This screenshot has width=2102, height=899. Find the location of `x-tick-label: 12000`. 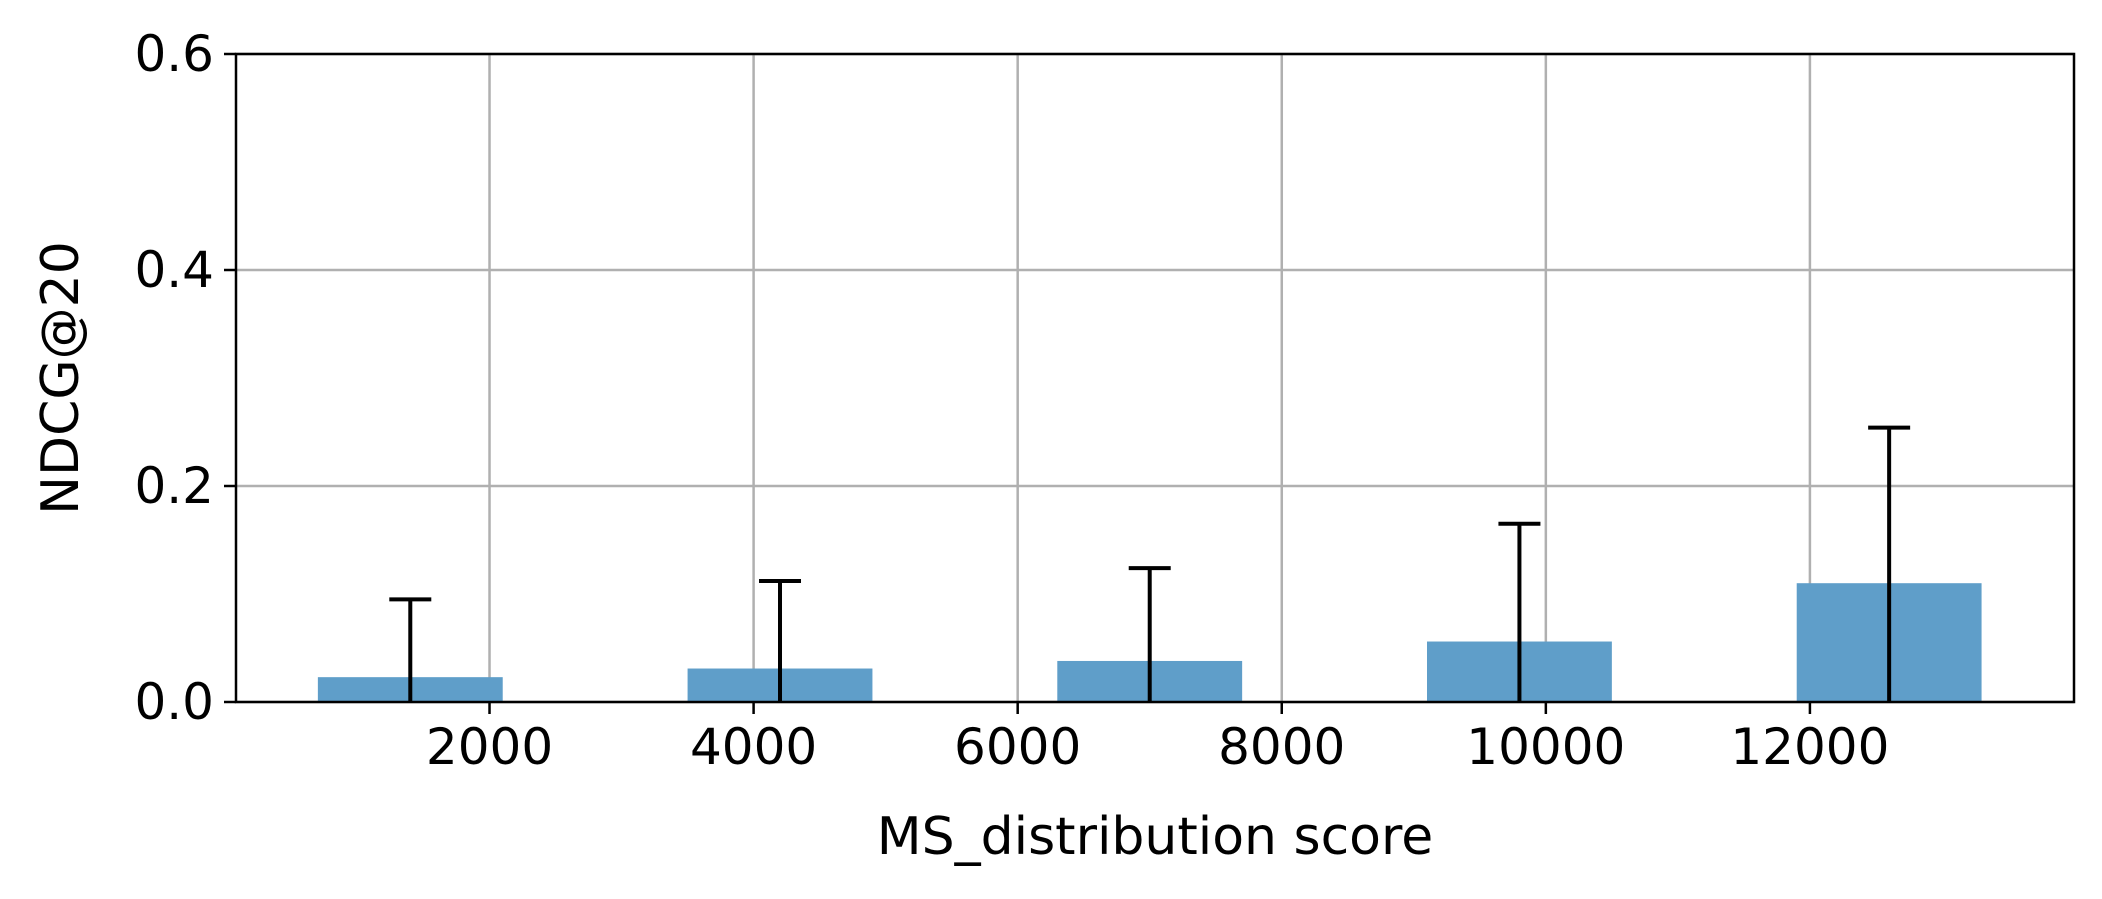

x-tick-label: 12000 is located at coordinates (1809, 747).